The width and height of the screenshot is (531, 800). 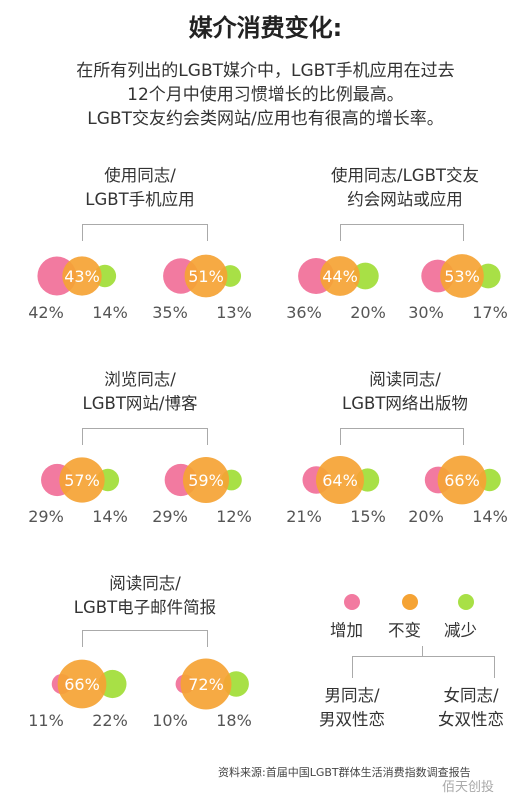 I want to click on panel-4-title: 阅读同志/ LGBT网络出版物, so click(x=405, y=392).